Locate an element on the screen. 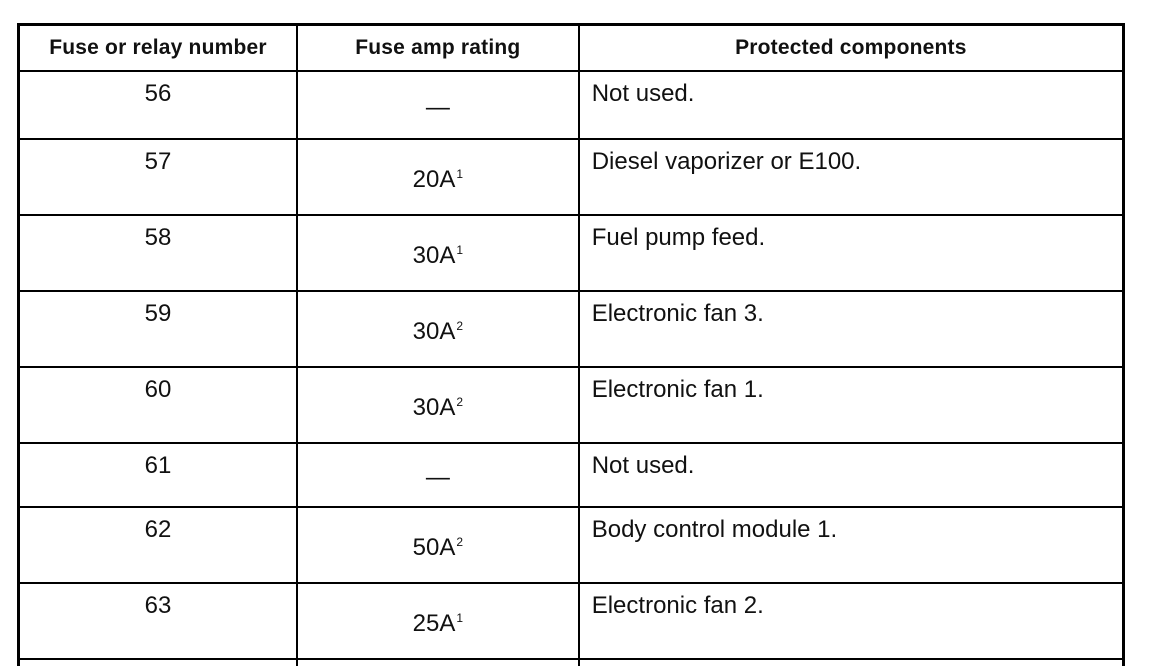 The width and height of the screenshot is (1161, 666). amp-rating-cell: 50A2 is located at coordinates (437, 545).